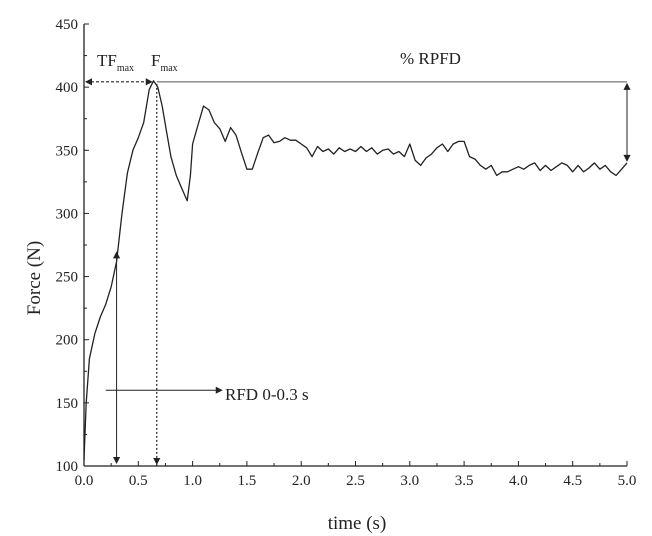 This screenshot has width=652, height=536. I want to click on y-tick-label: 300, so click(67, 214).